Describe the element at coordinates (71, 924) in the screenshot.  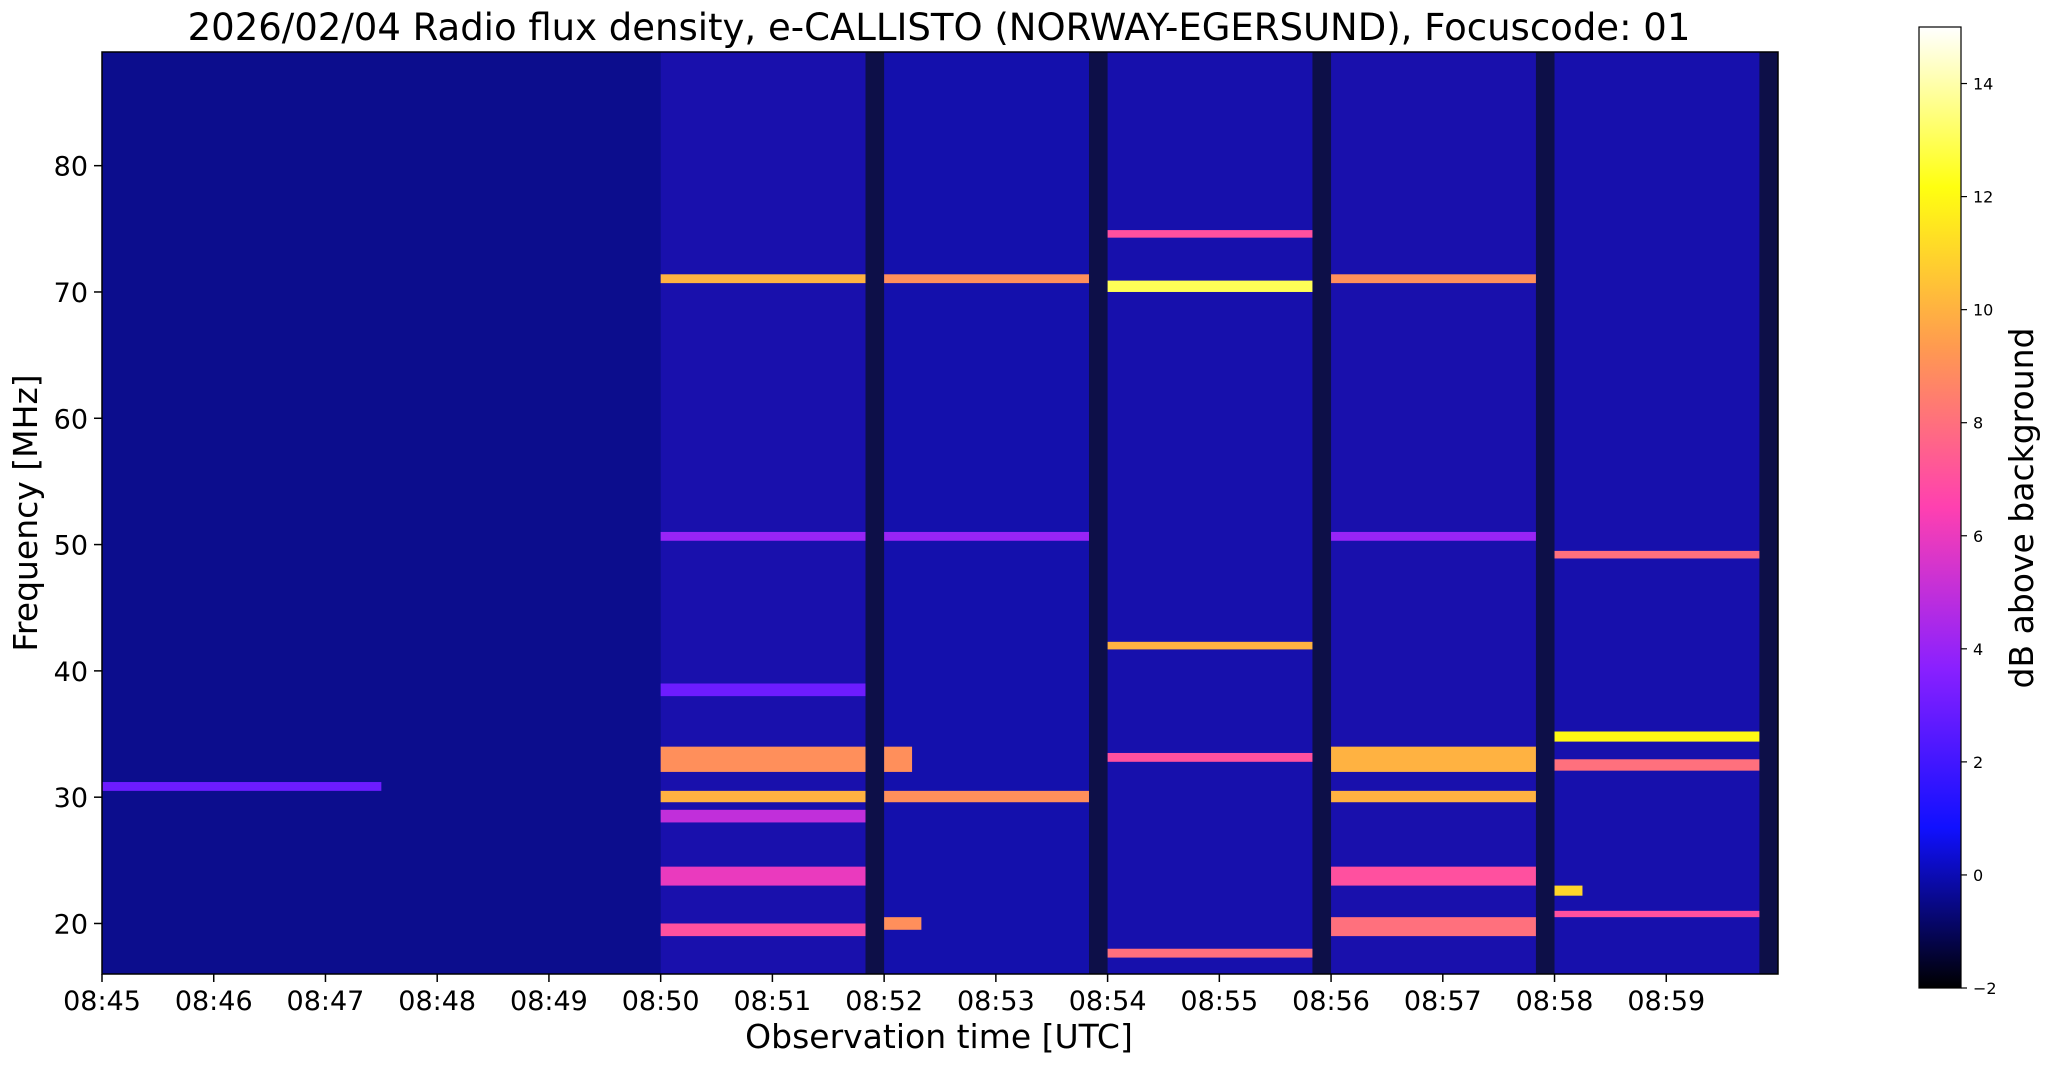
I see `y-tick-label: 20` at that location.